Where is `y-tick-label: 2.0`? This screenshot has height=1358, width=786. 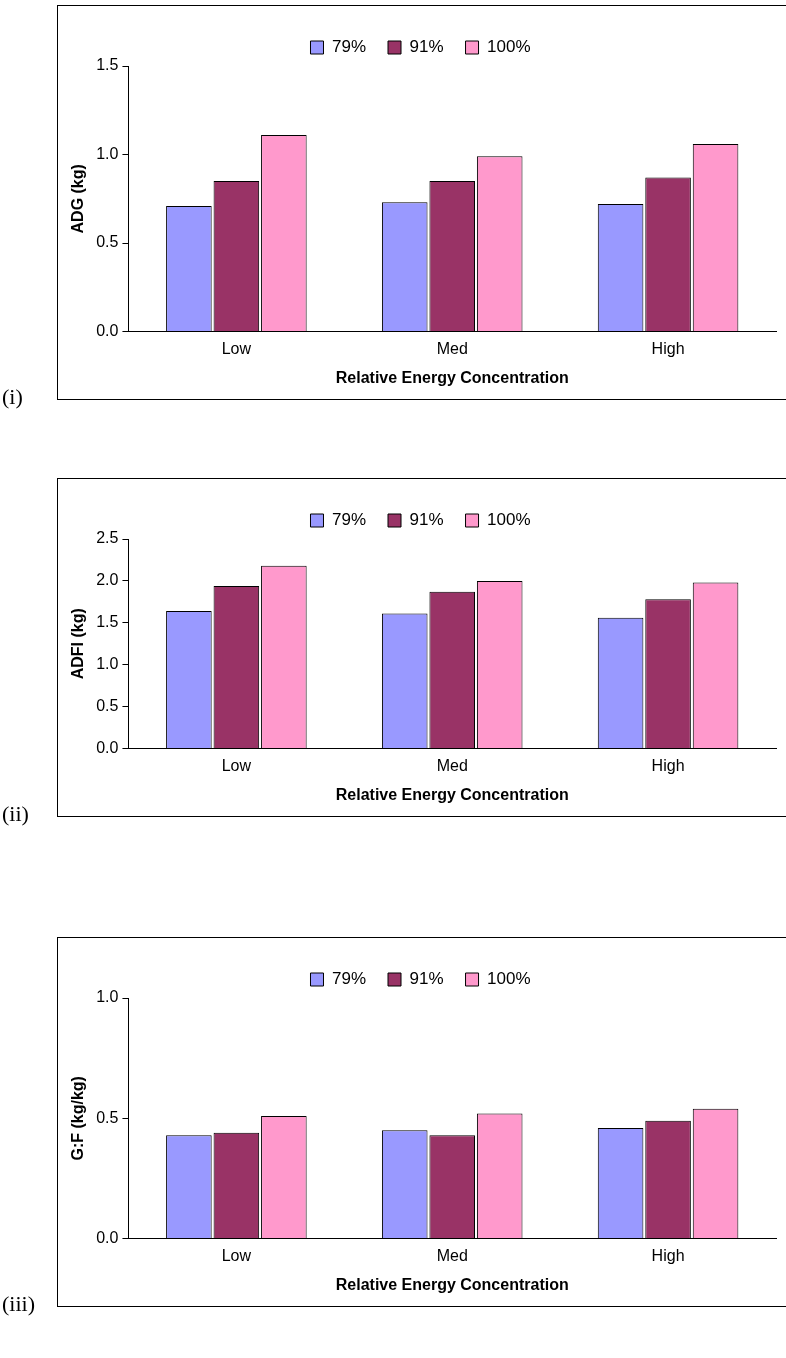 y-tick-label: 2.0 is located at coordinates (107, 580).